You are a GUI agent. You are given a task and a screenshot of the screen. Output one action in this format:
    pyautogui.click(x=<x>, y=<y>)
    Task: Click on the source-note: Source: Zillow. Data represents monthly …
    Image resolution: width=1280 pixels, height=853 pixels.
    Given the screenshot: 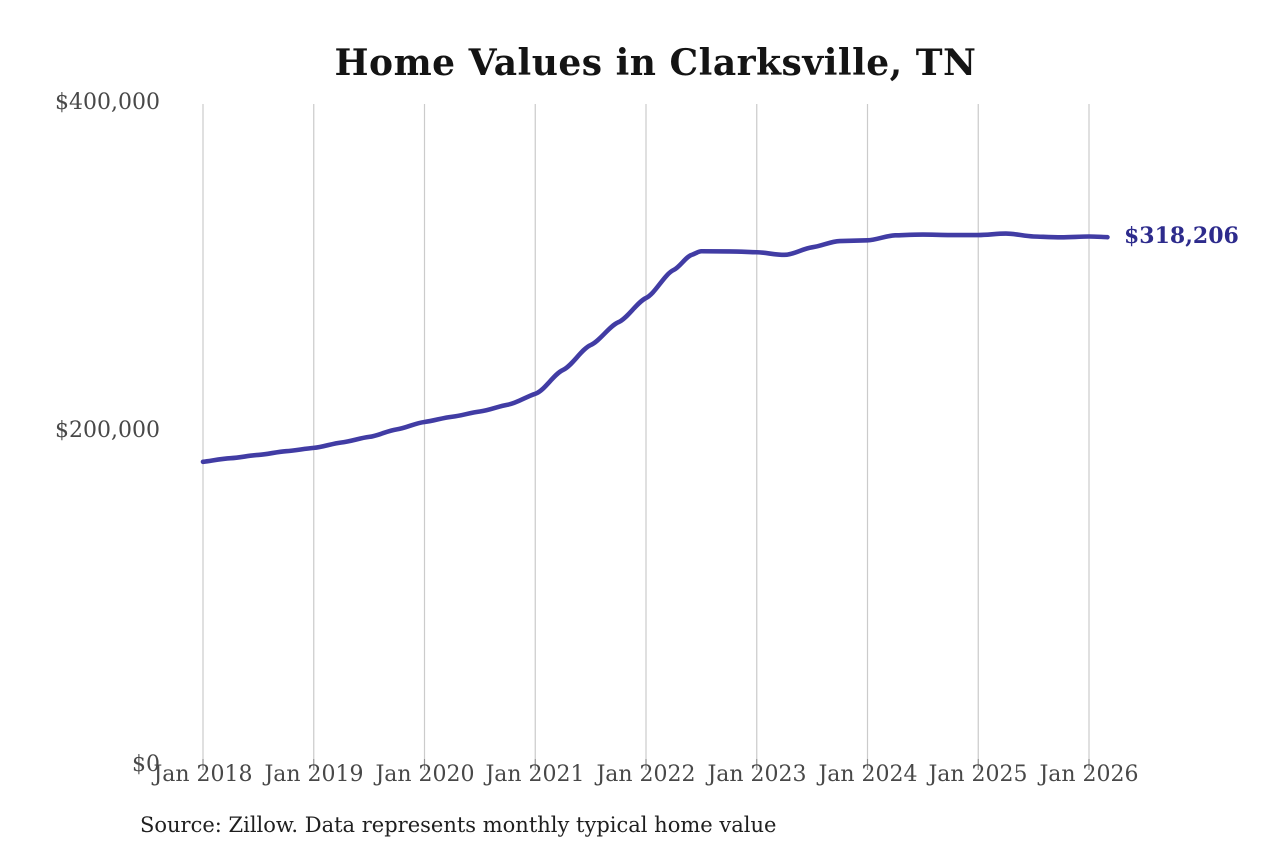 What is the action you would take?
    pyautogui.click(x=458, y=825)
    